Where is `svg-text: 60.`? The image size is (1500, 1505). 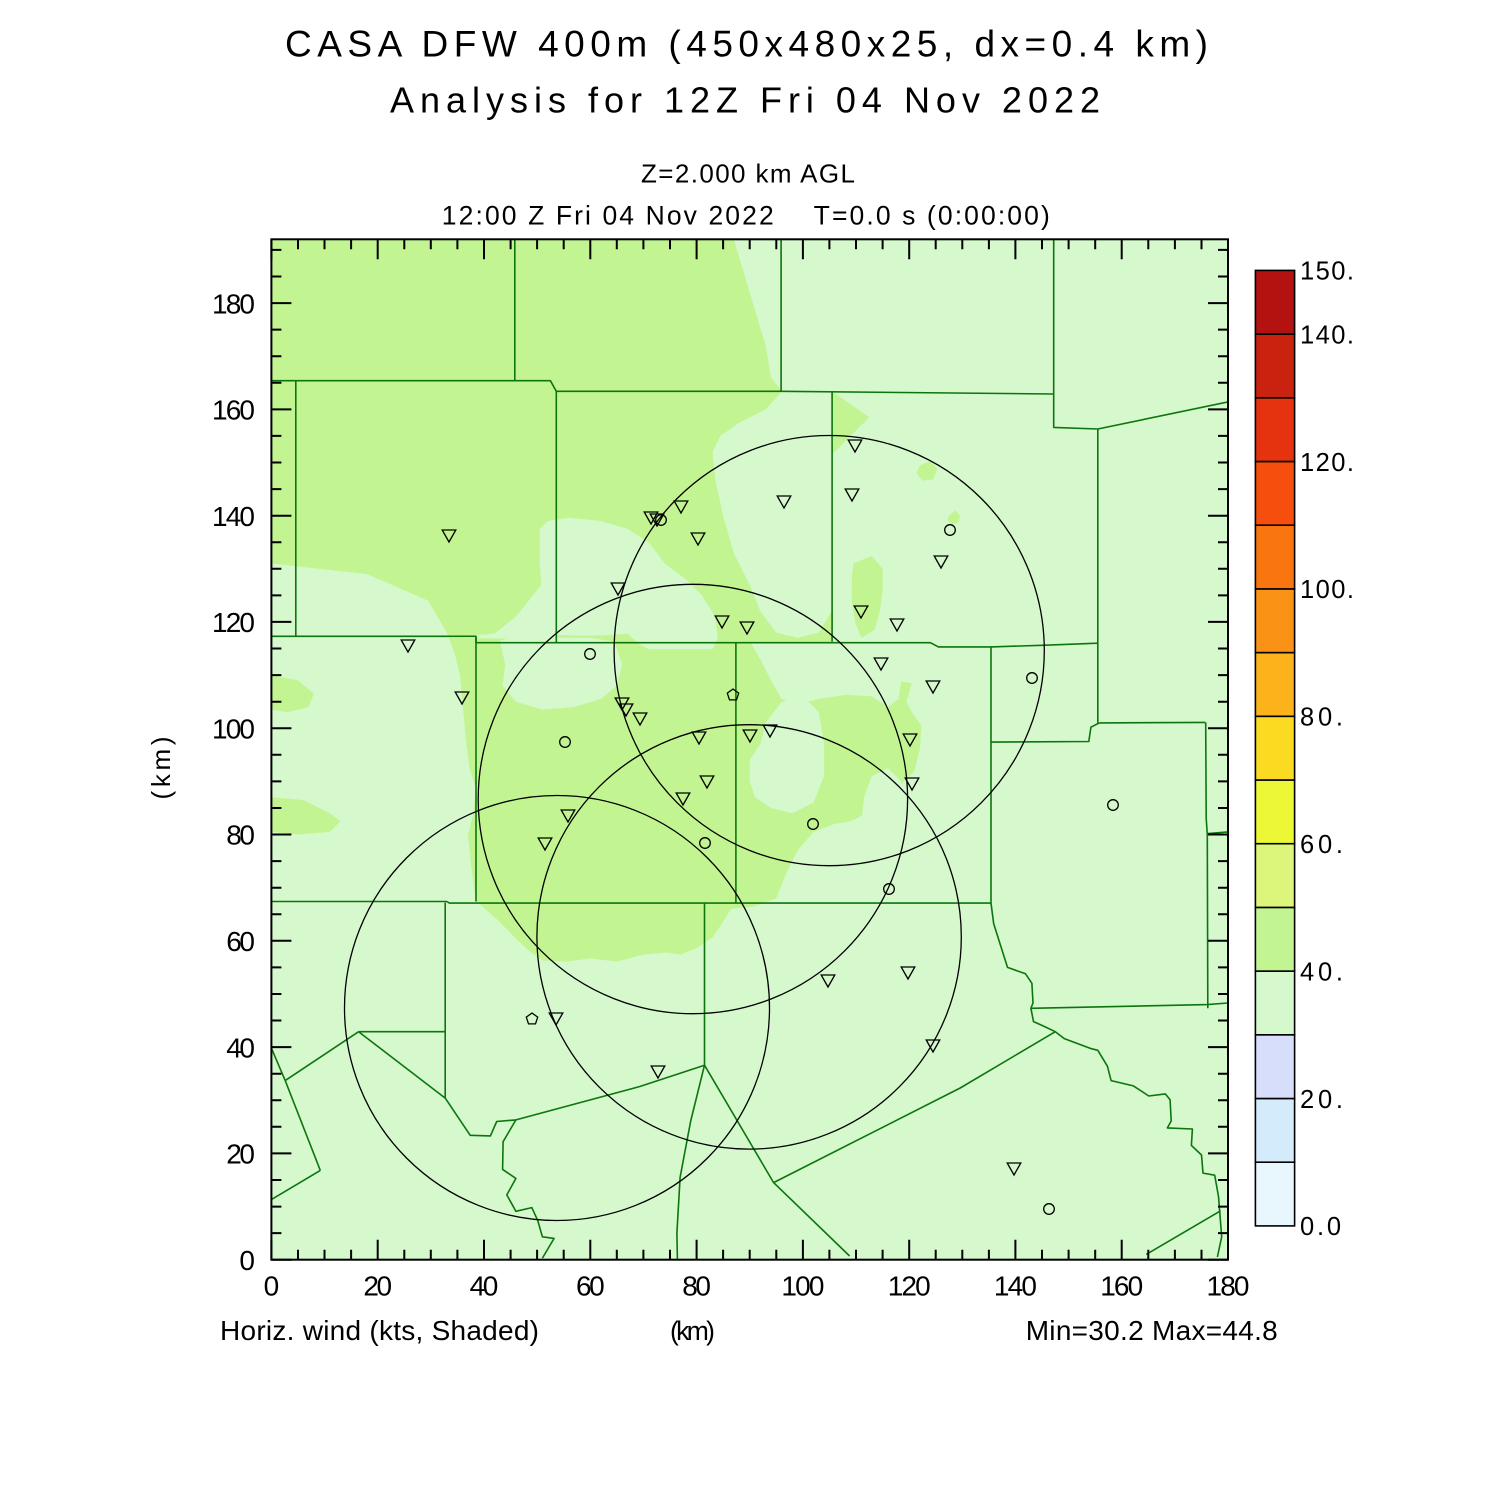 svg-text: 60. is located at coordinates (1321, 845).